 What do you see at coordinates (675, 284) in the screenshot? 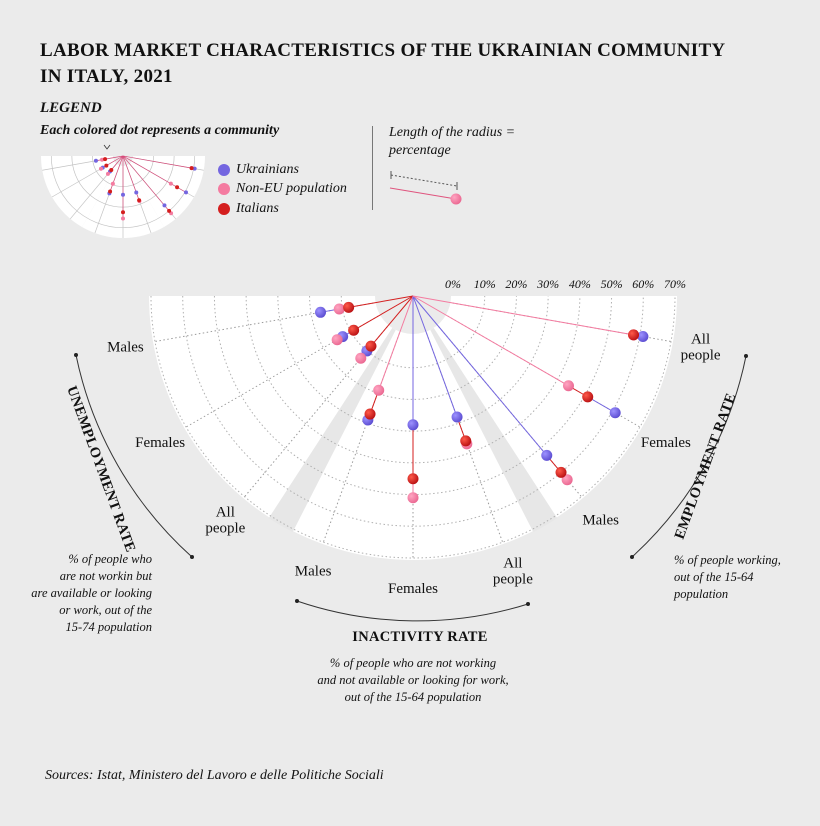
I see `tick-label: 70%` at bounding box center [675, 284].